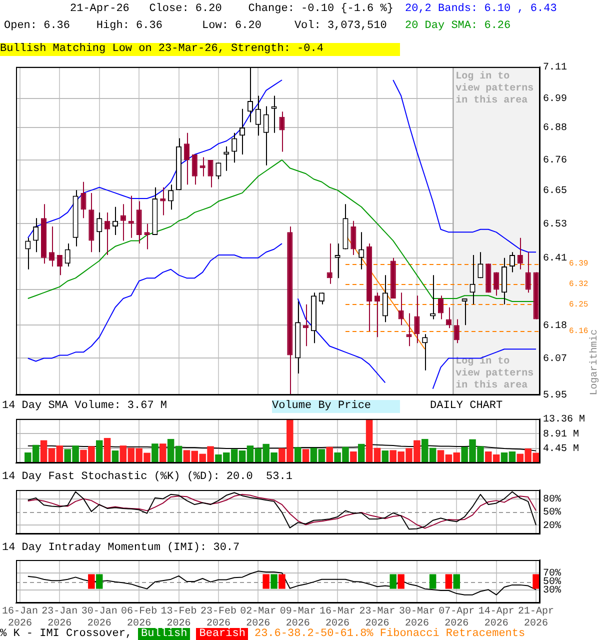 The image size is (600, 640). I want to click on chart-title: 14 Day Intraday Momentum (IMI): 30.7, so click(121, 548).